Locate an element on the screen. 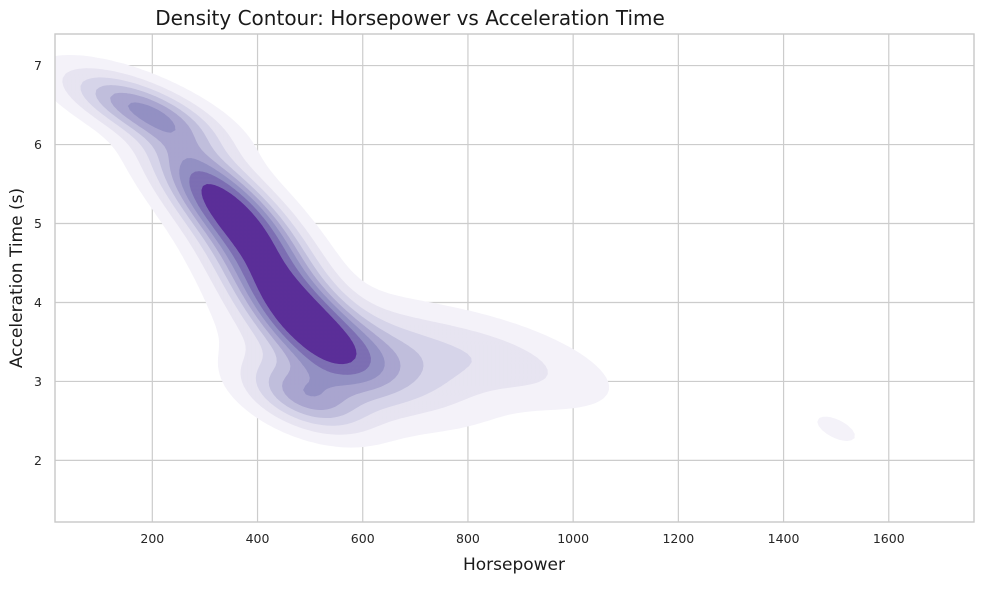  x-tick-label: 200 is located at coordinates (152, 538).